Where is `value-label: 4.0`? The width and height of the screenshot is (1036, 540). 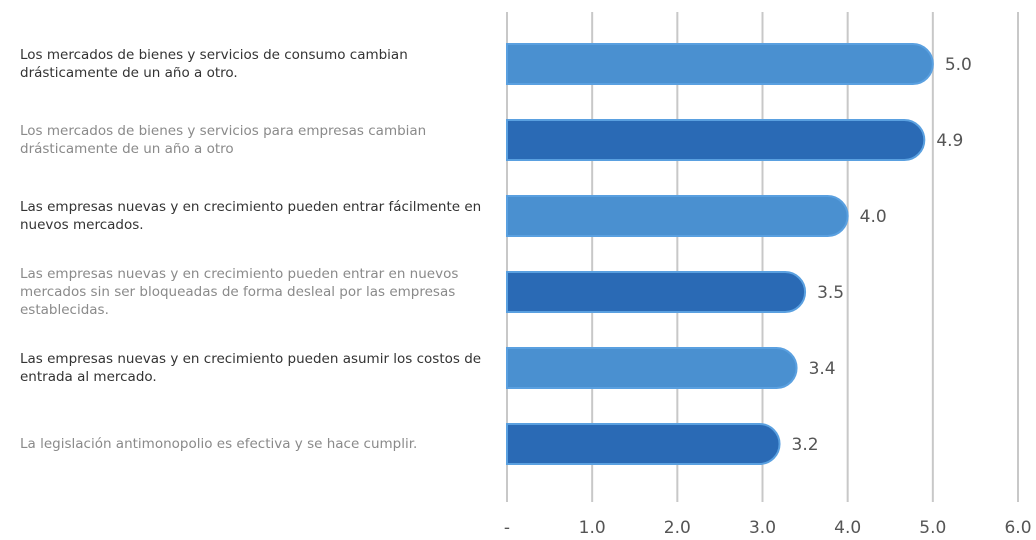
value-label: 4.0 is located at coordinates (873, 217).